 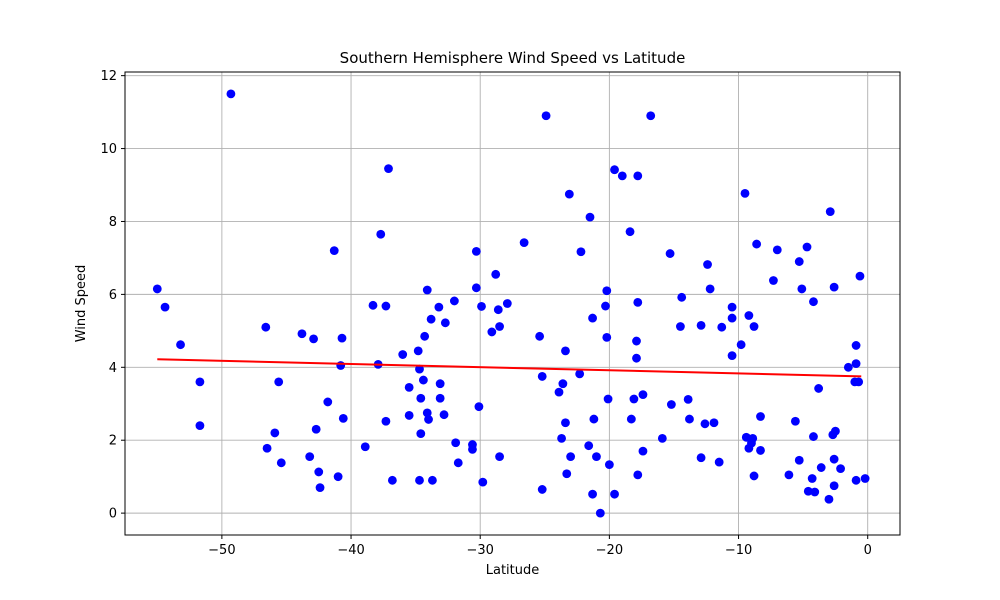 I want to click on x-tick-label: −50, so click(x=221, y=550).